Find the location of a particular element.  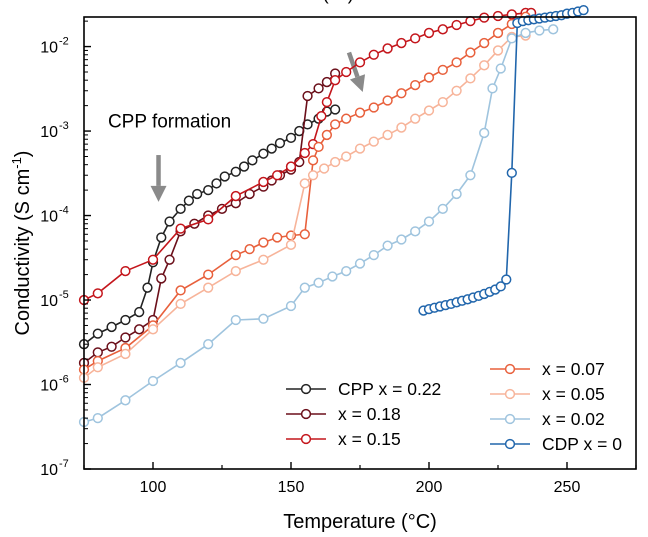

legend-label: CPP x = 0.22 is located at coordinates (389, 389).